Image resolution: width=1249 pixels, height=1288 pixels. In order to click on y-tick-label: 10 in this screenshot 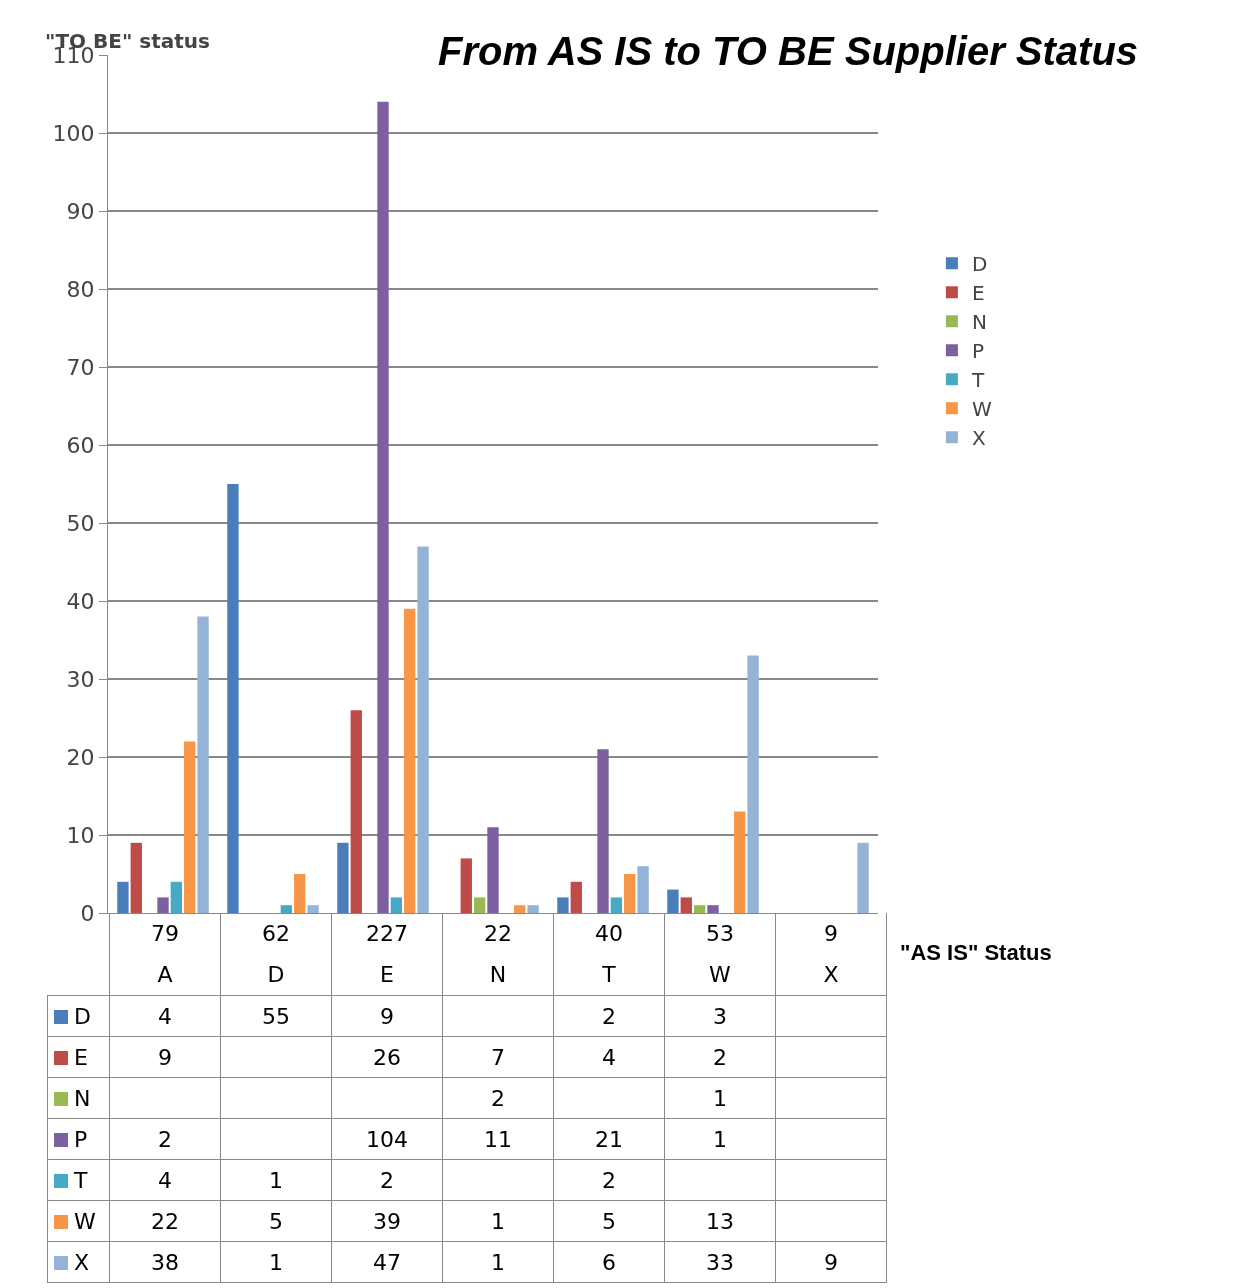, I will do `click(80, 835)`.